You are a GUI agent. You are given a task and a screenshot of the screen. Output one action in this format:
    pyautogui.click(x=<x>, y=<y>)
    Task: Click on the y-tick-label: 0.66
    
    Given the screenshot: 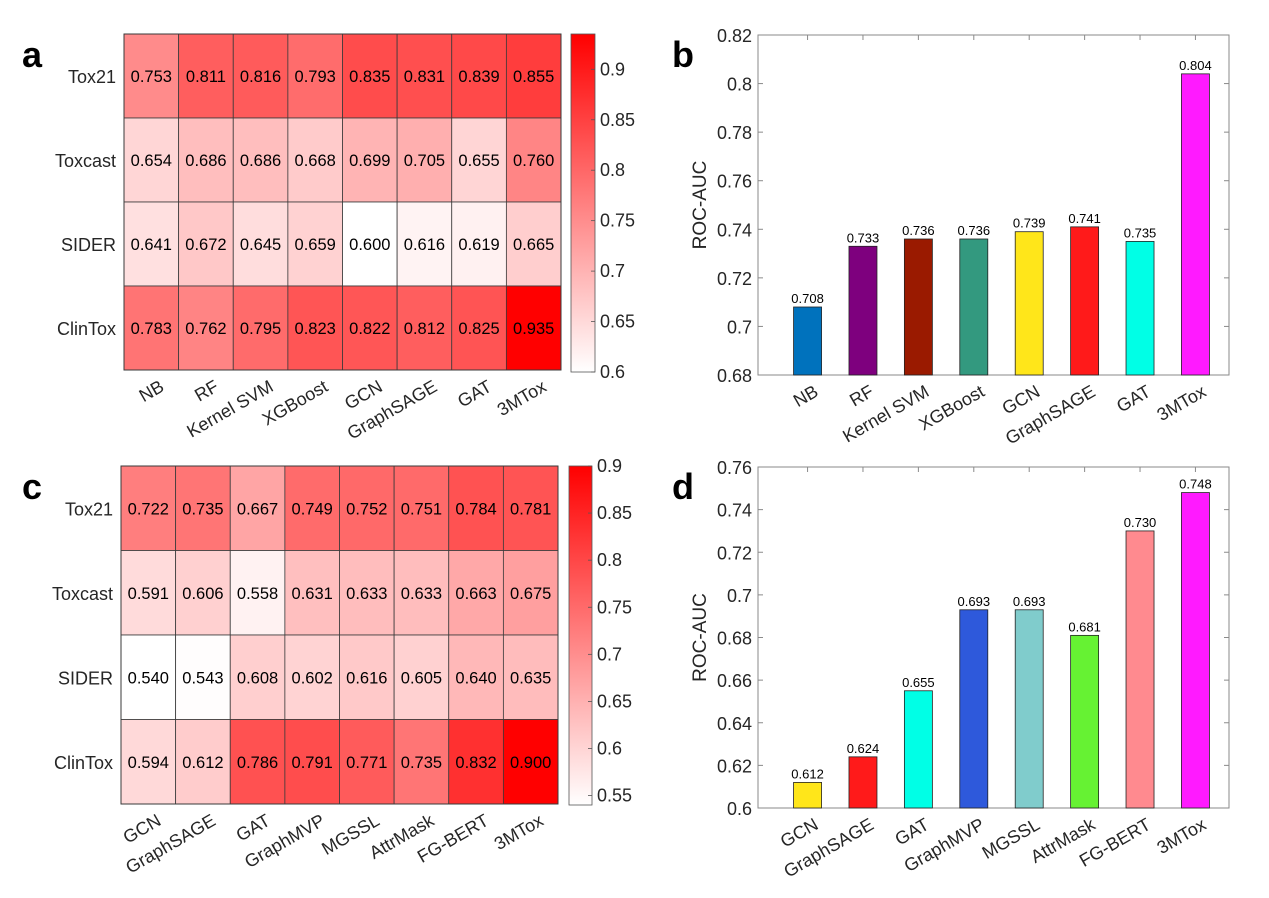 What is the action you would take?
    pyautogui.click(x=734, y=681)
    